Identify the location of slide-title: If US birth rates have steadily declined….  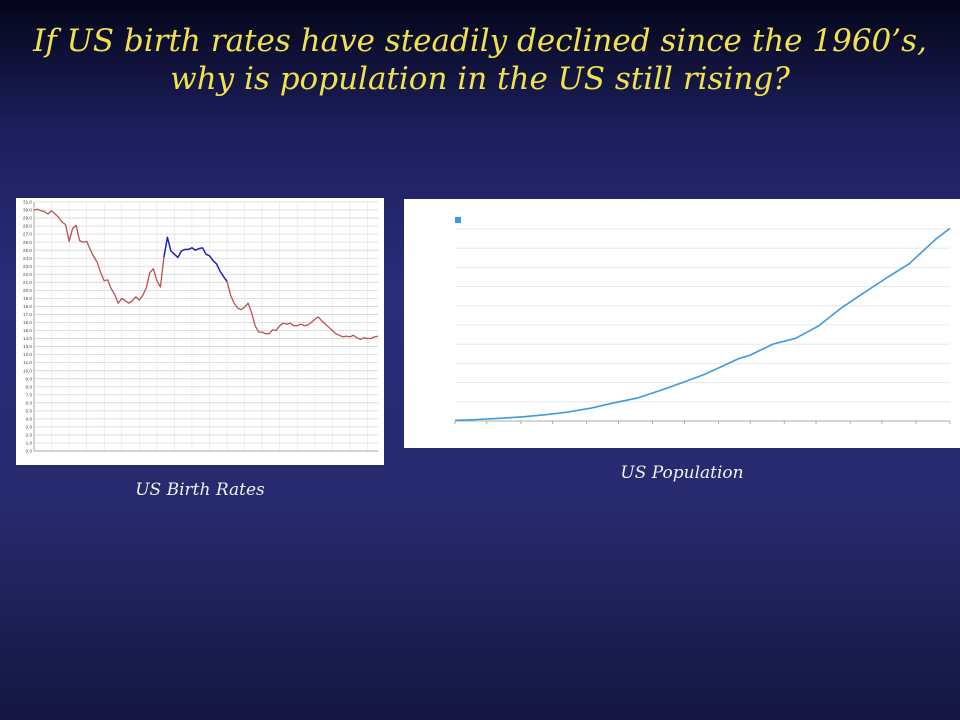
(480, 60).